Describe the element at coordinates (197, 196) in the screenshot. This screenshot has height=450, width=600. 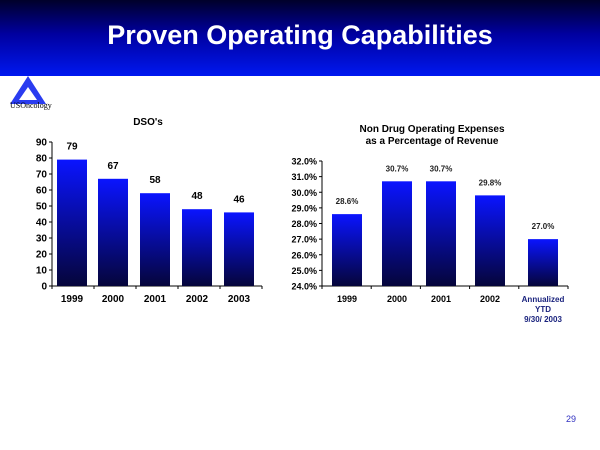
I see `data-label: 48` at that location.